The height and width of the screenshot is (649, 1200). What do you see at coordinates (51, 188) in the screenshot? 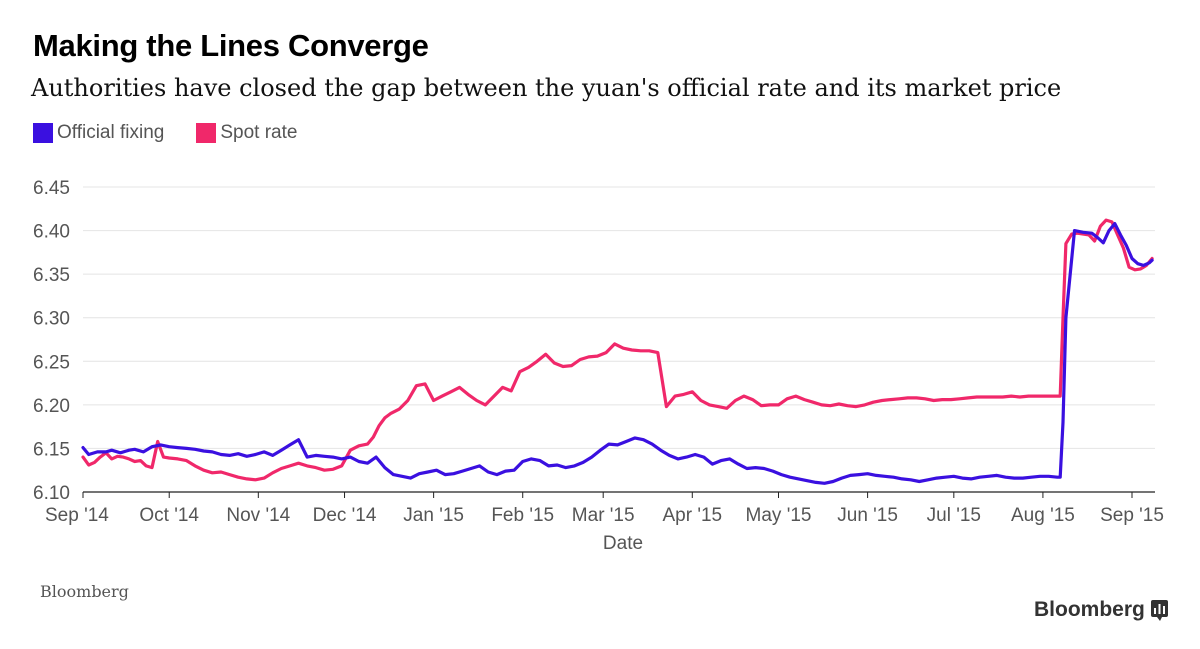
I see `y-tick-label: 6.45` at bounding box center [51, 188].